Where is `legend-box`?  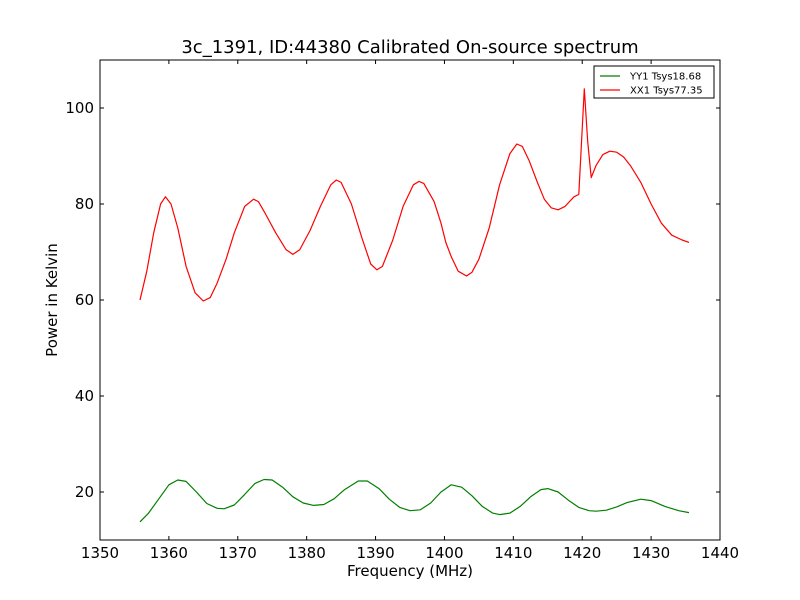 legend-box is located at coordinates (654, 82).